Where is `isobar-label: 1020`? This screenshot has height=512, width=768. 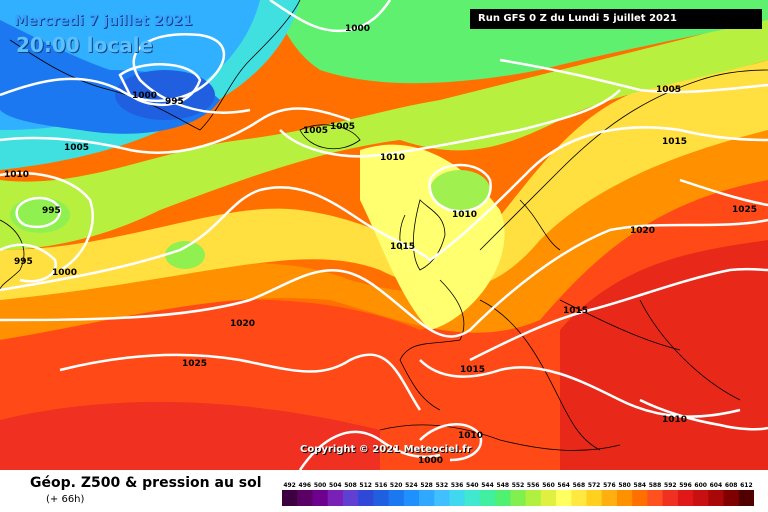
isobar-label: 1020 is located at coordinates (642, 231).